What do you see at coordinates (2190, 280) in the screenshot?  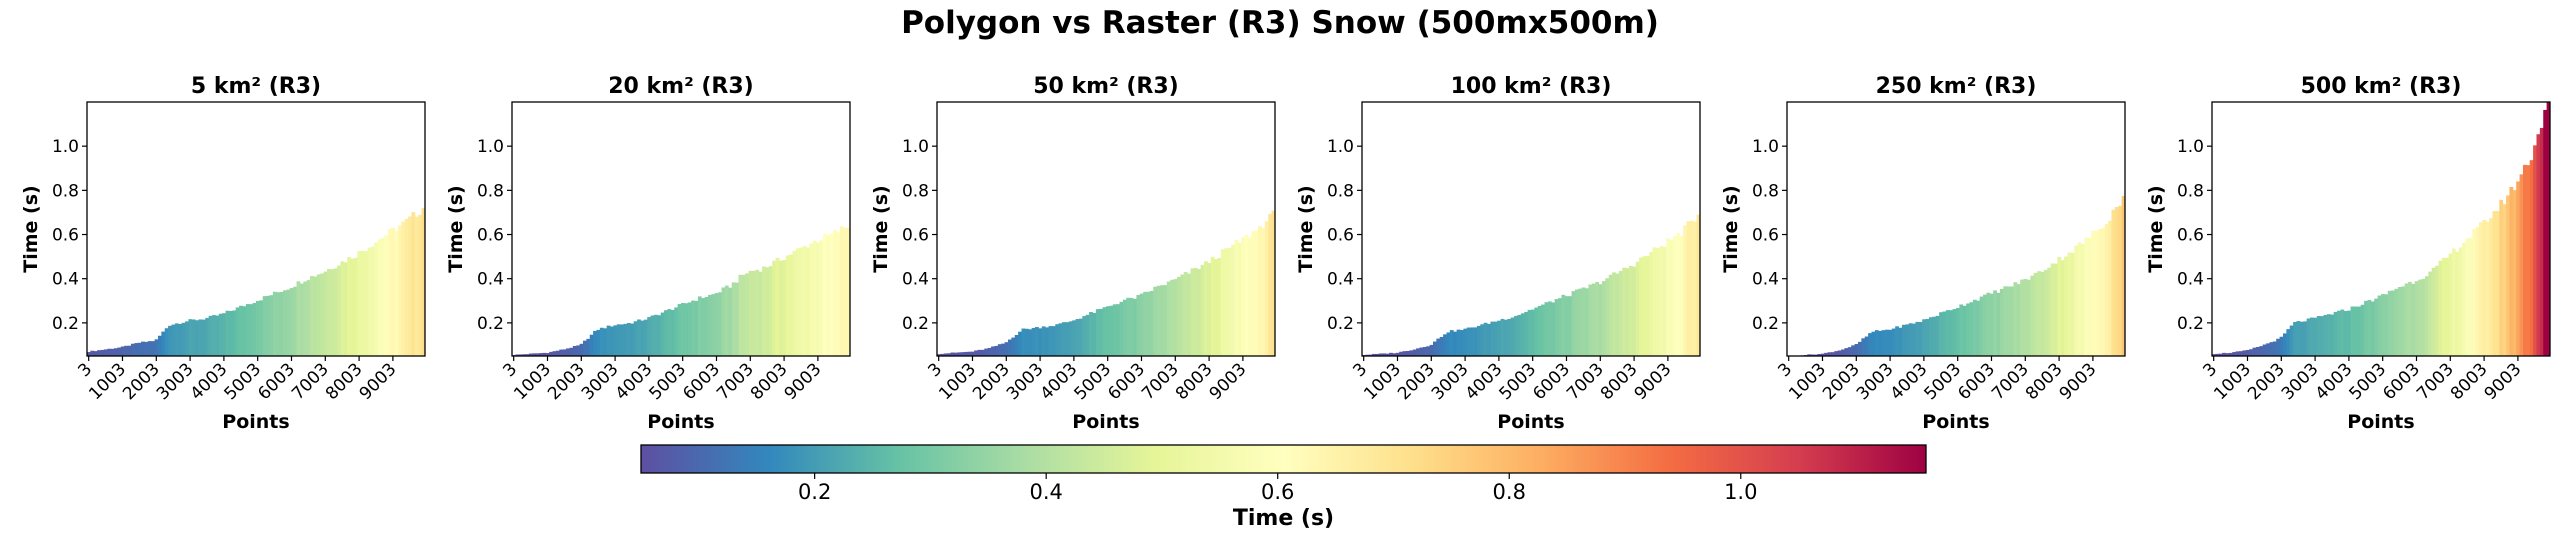 I see `y-tick-label: 0.4` at bounding box center [2190, 280].